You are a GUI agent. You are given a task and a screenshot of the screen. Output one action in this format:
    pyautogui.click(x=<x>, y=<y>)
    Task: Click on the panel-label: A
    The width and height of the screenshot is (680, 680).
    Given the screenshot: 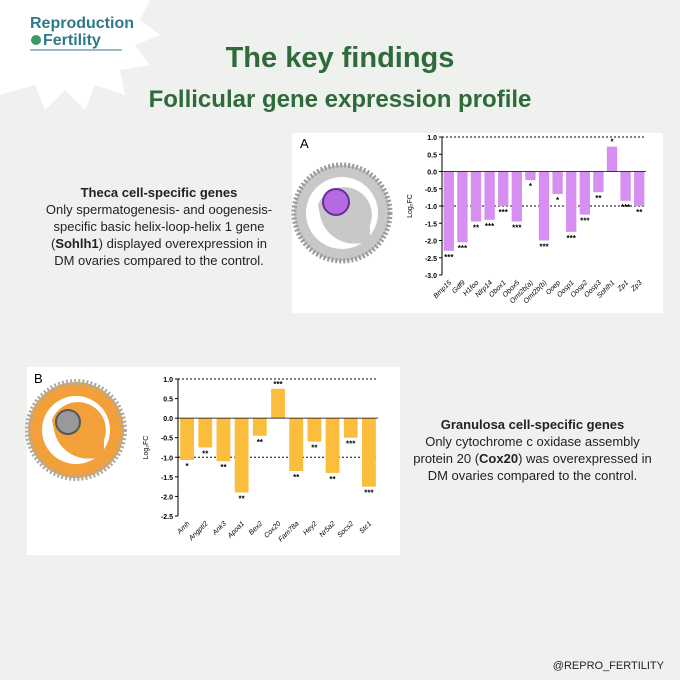 What is the action you would take?
    pyautogui.click(x=304, y=143)
    